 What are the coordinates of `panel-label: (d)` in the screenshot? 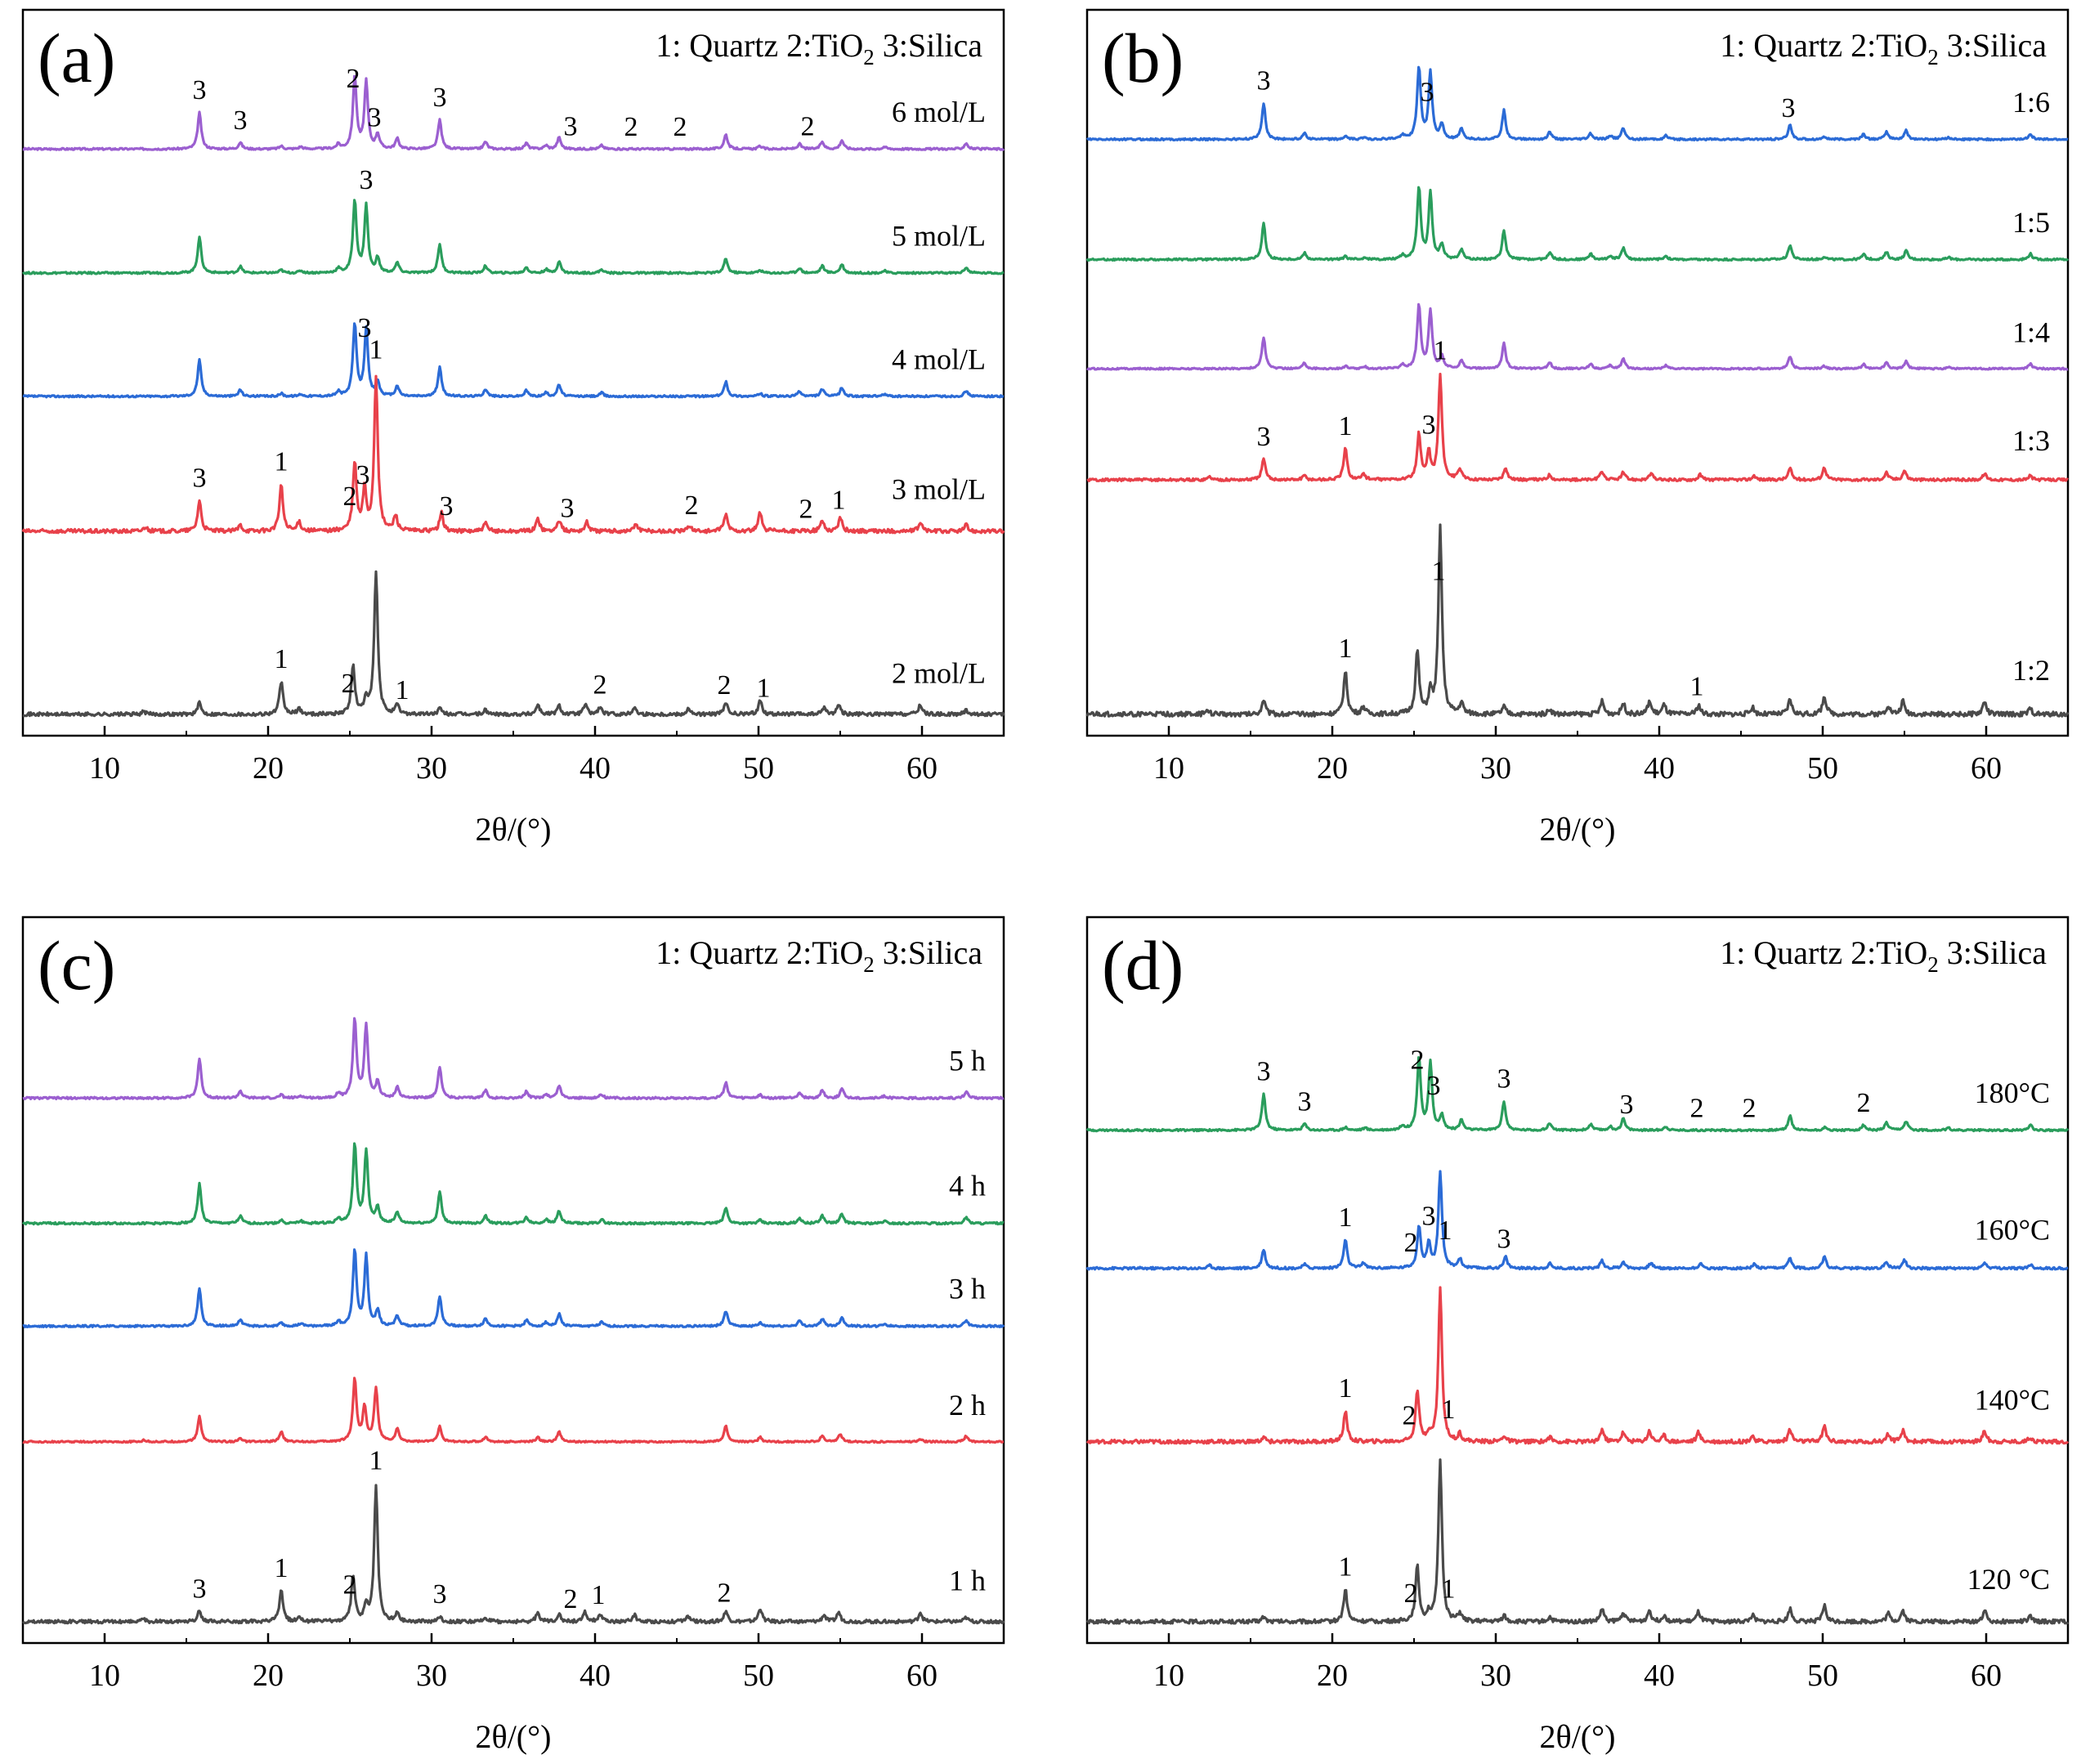 It's located at (1143, 965).